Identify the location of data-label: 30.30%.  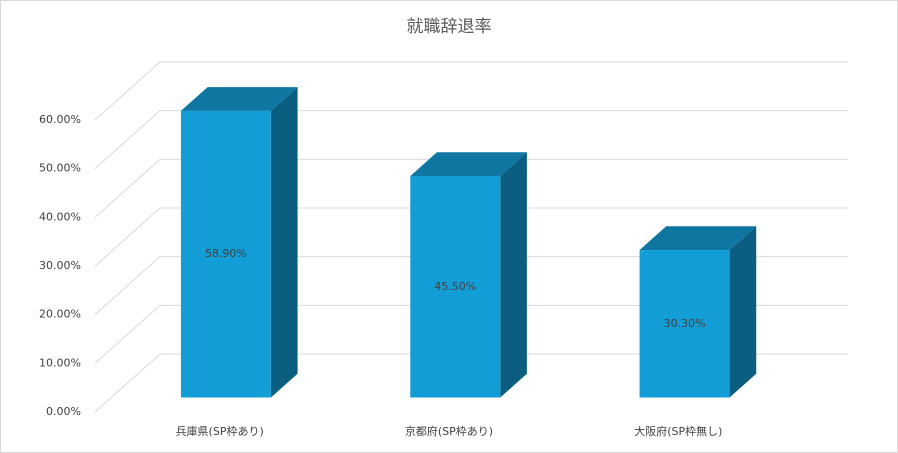
(685, 323).